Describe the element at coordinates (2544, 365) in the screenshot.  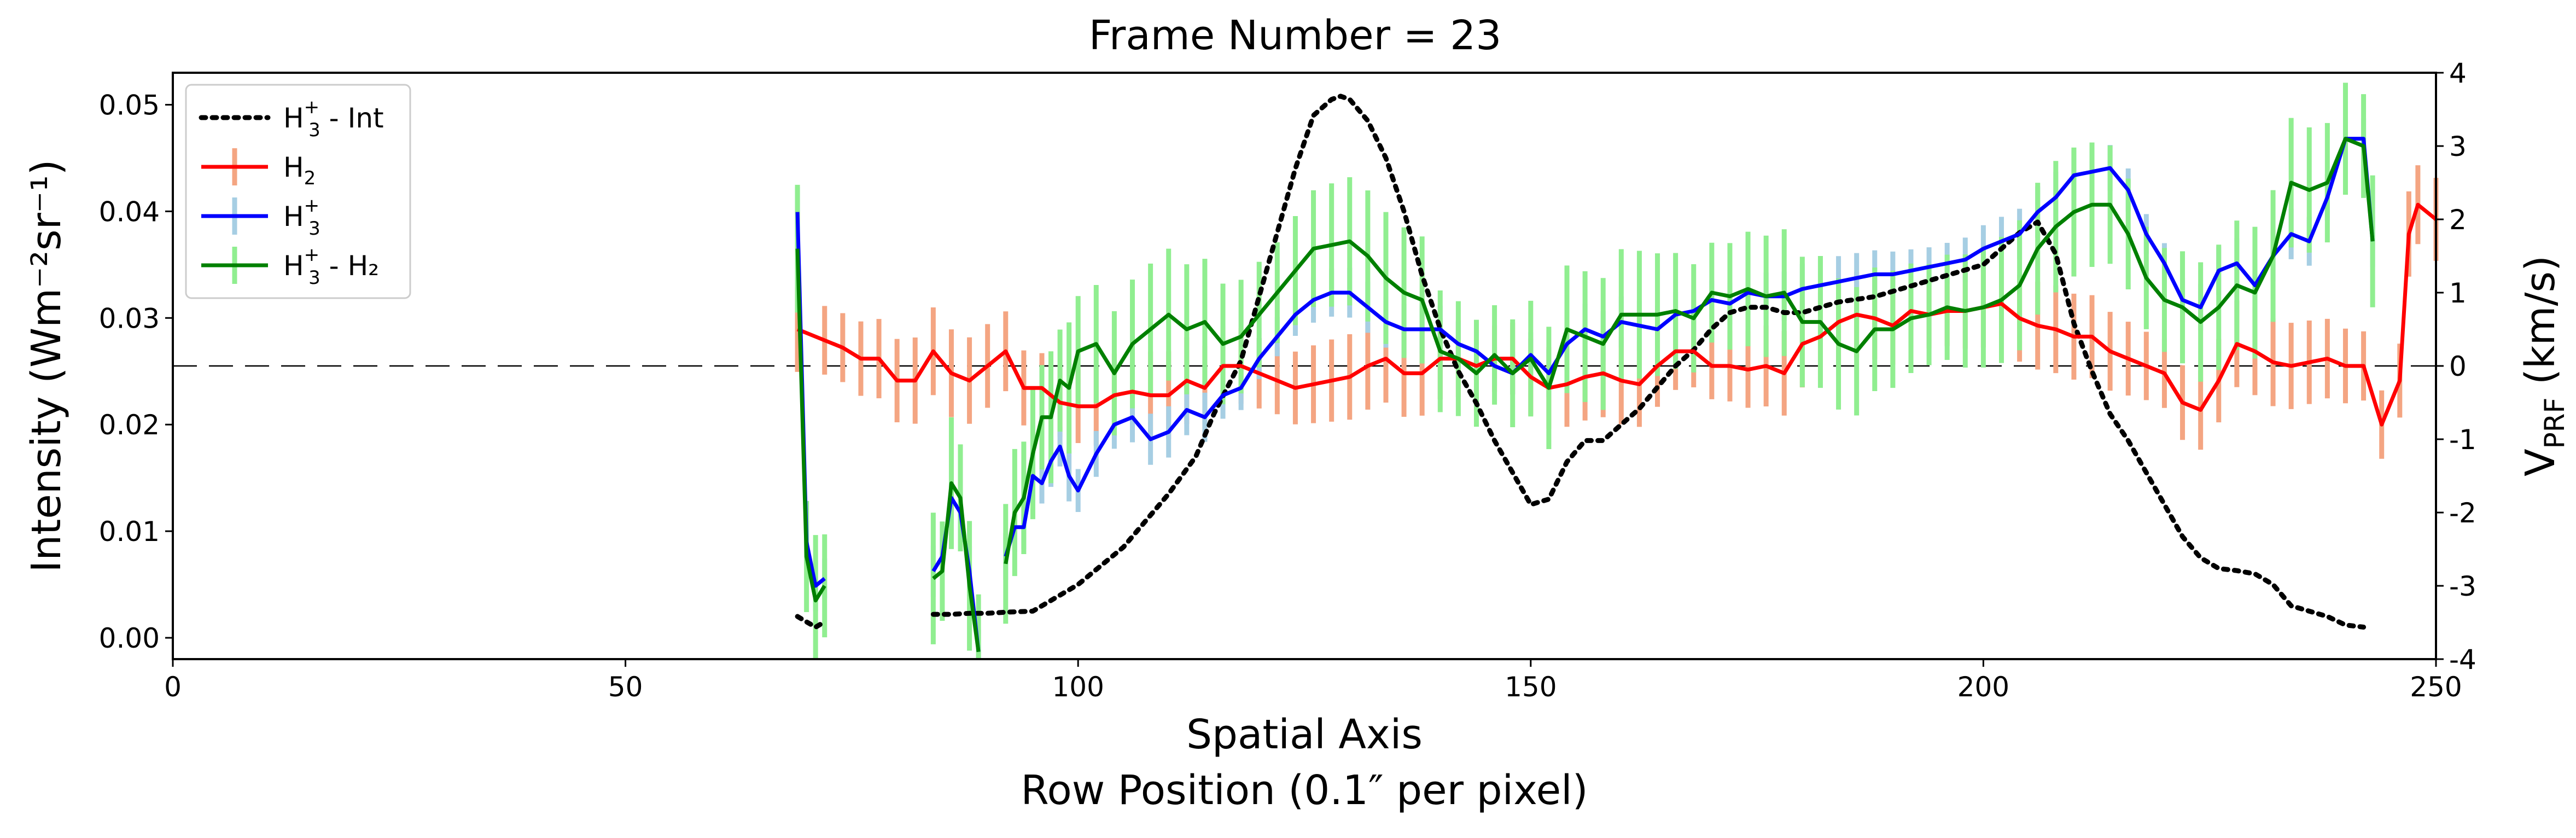
I see `y-axis-label-right: VPRF (km/s)` at that location.